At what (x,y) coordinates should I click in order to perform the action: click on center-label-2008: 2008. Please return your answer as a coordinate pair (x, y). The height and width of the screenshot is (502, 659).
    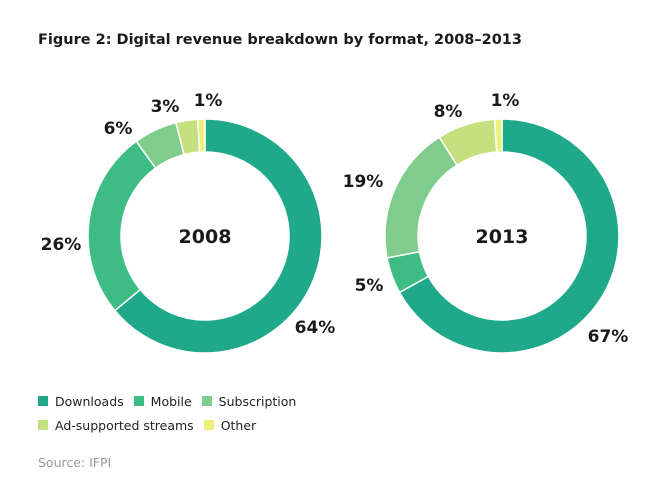
    Looking at the image, I should click on (205, 237).